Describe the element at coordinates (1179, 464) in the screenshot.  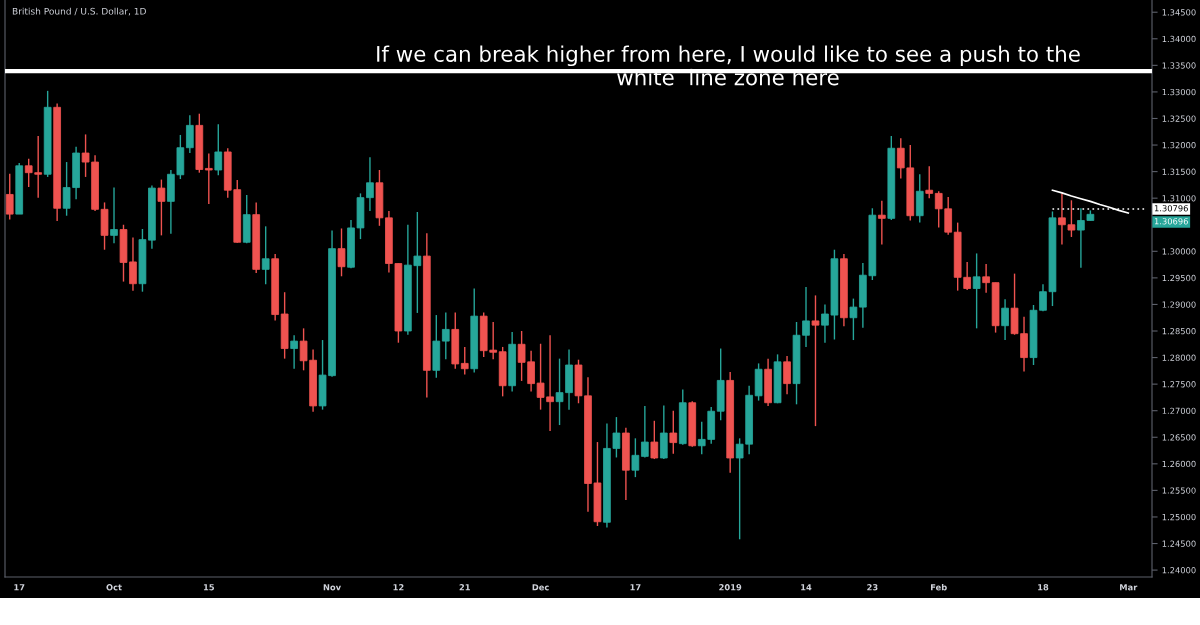
I see `y-tick-label: 1.26000` at that location.